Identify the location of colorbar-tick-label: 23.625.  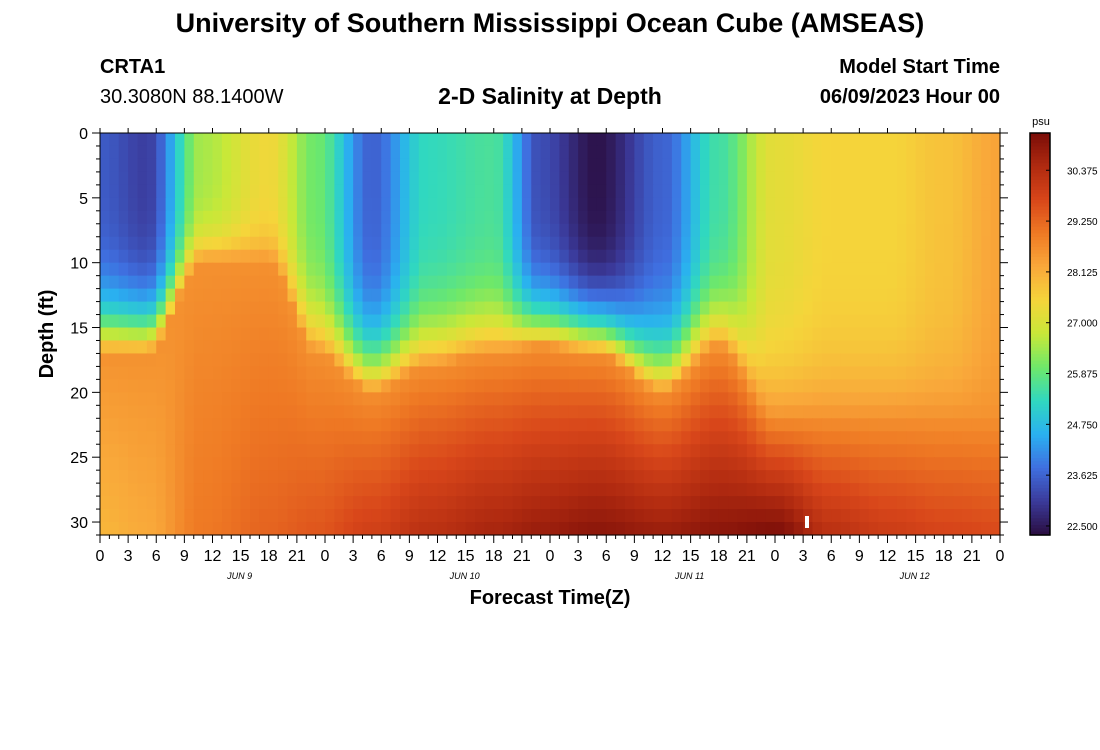
(1082, 476).